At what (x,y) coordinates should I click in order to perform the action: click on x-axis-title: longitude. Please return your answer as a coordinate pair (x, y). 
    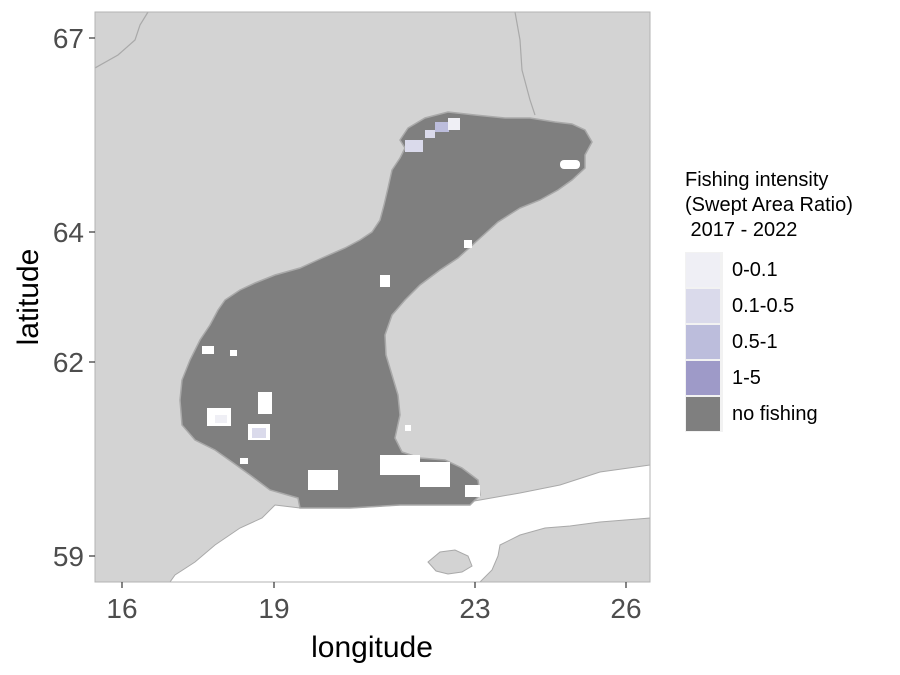
    Looking at the image, I should click on (372, 647).